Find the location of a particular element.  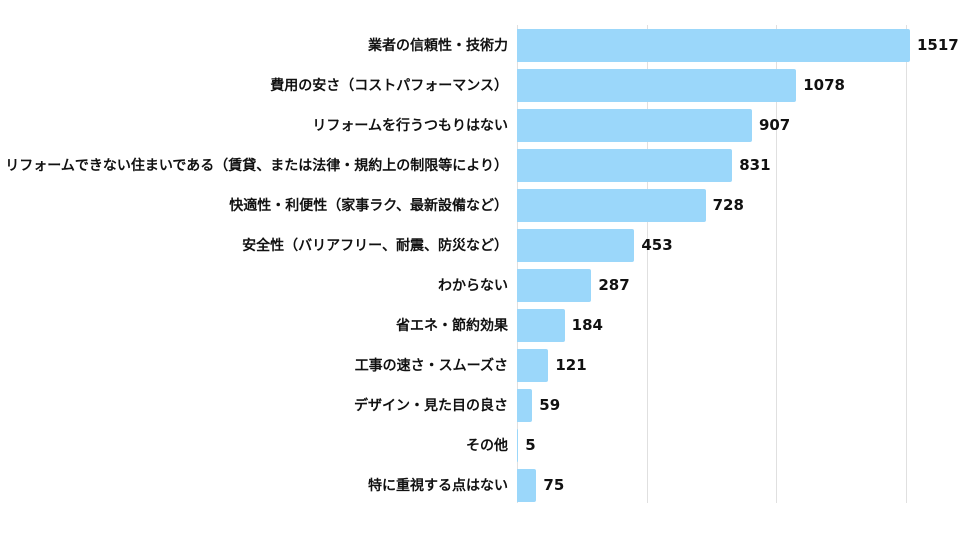

value-label: 1517 is located at coordinates (937, 45).